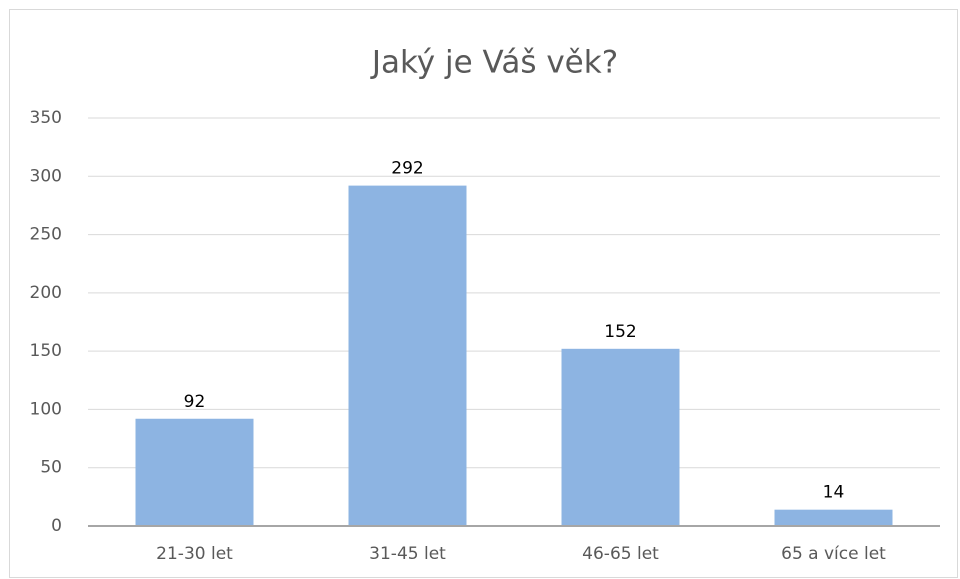 Image resolution: width=960 pixels, height=579 pixels. Describe the element at coordinates (51, 468) in the screenshot. I see `y-tick-label: 50` at that location.